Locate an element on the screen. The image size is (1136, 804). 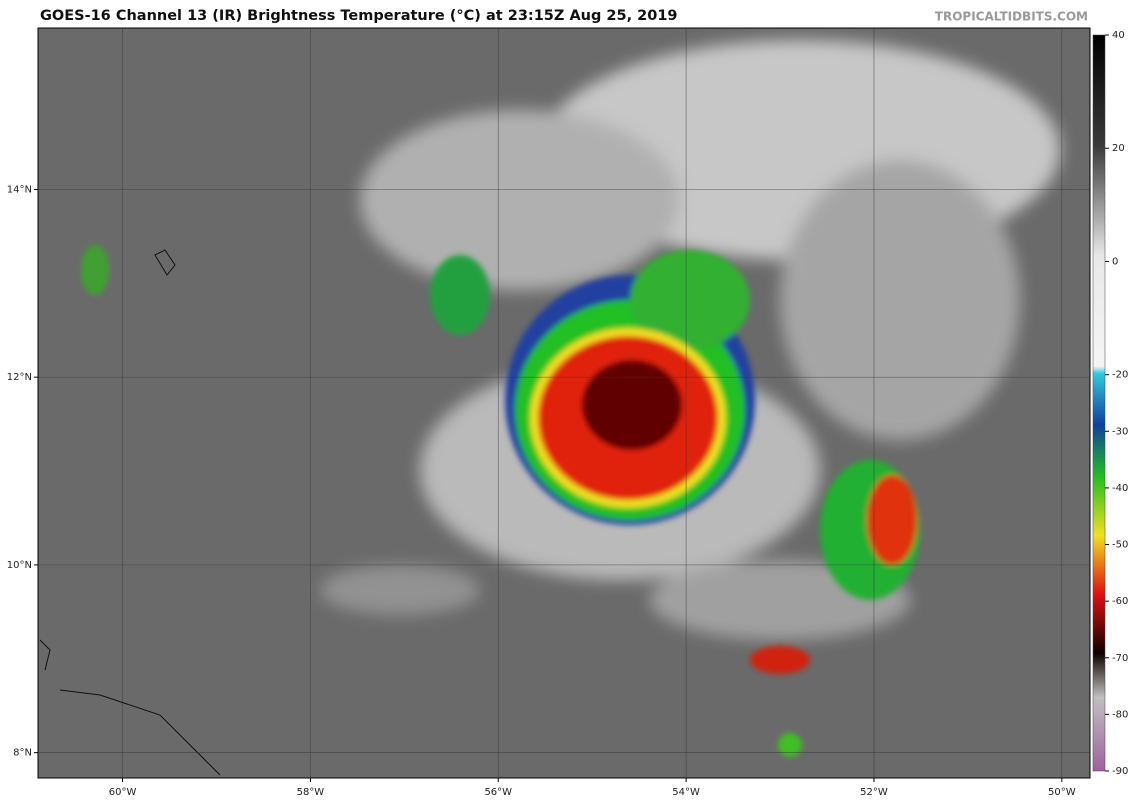
lat-label: 10°N is located at coordinates (19, 565).